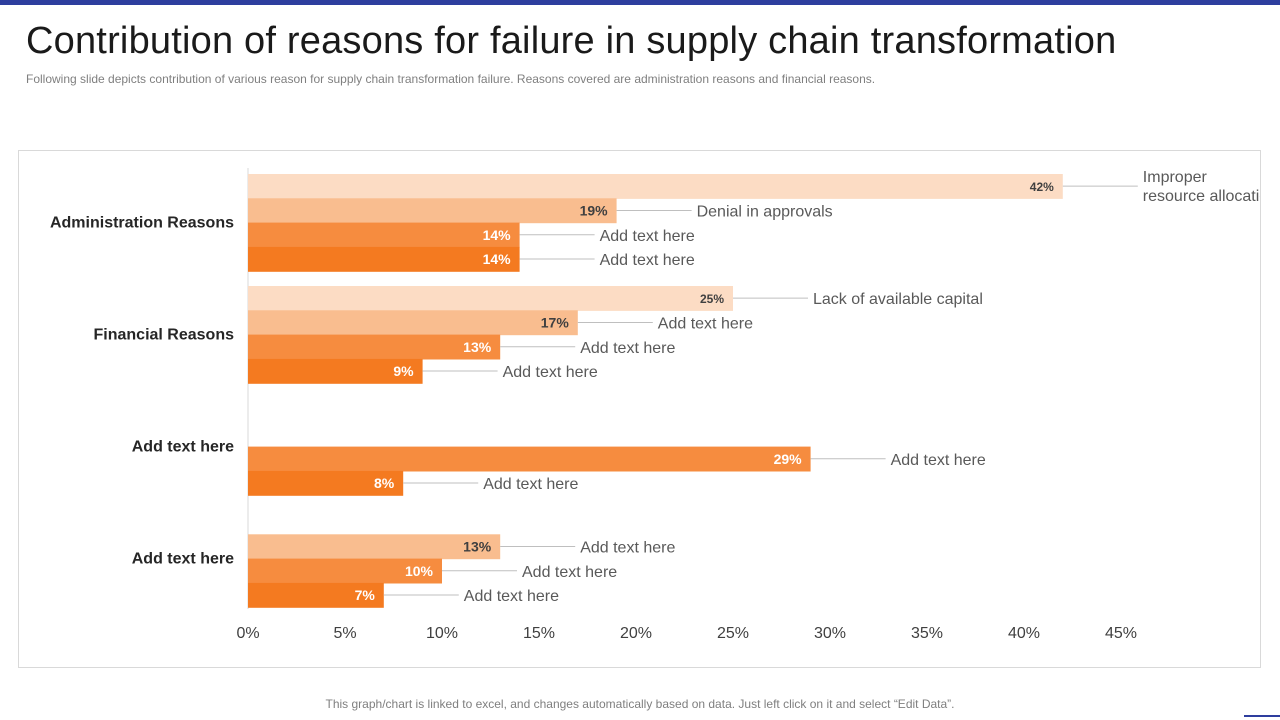  I want to click on x-tick-label: 30%, so click(830, 633).